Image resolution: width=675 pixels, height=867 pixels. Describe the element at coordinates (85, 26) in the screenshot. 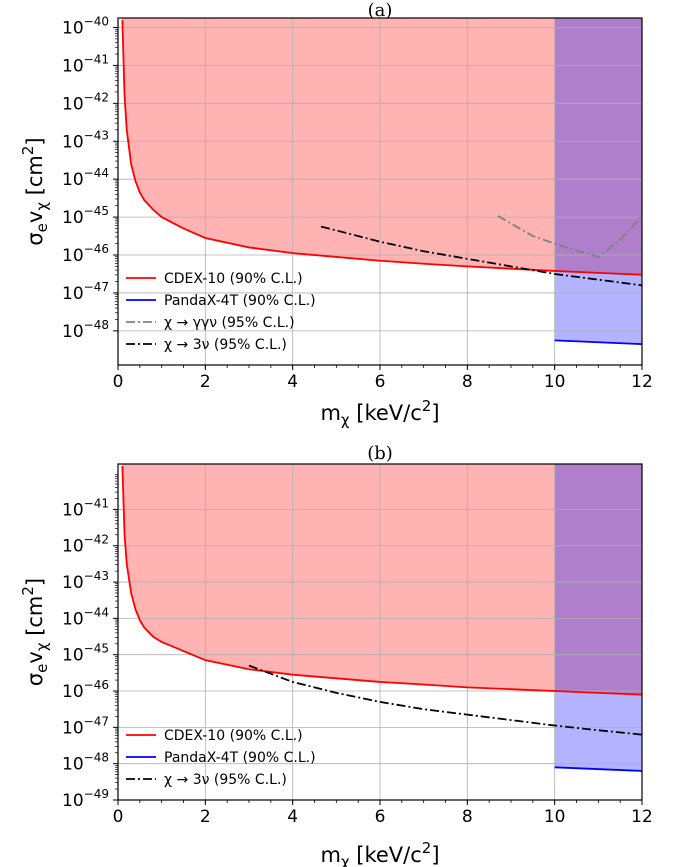

I see `y-tick-label: 10−40` at that location.